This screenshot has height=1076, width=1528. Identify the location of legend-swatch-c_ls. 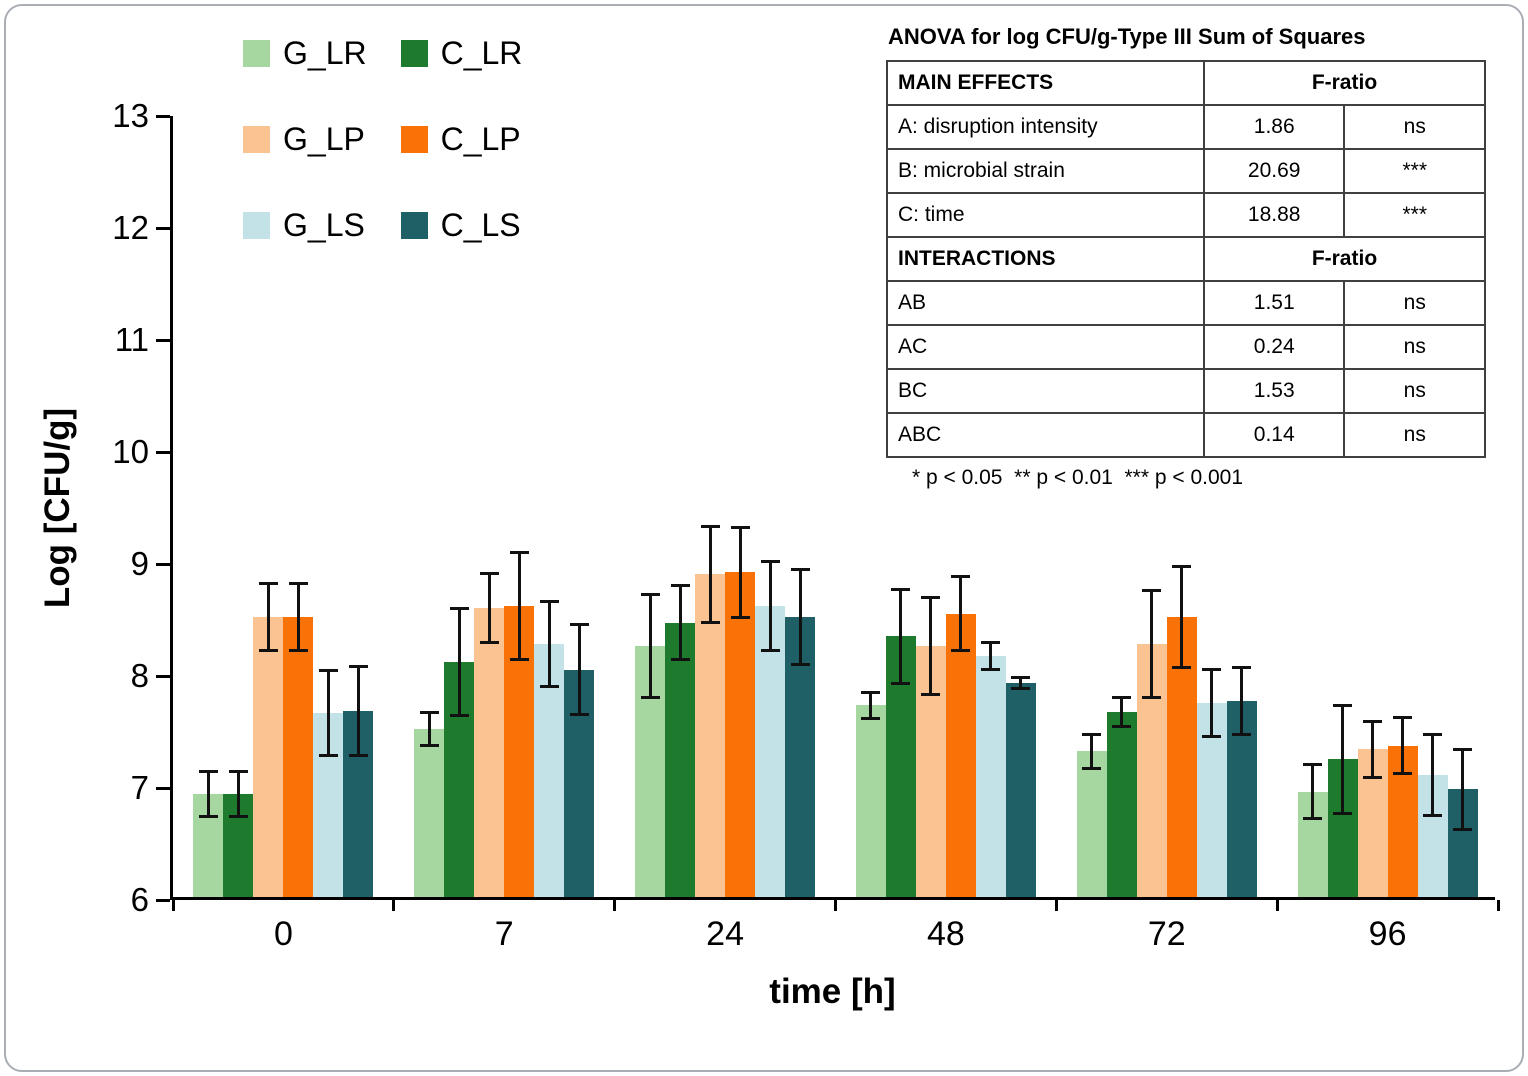
(414, 225).